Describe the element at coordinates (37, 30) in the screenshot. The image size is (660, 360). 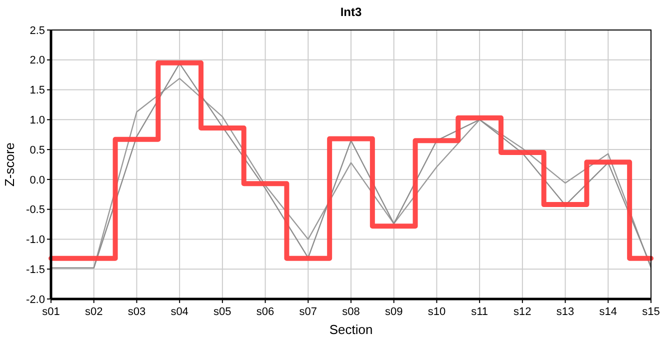
I see `y-tick-label: 2.5` at that location.